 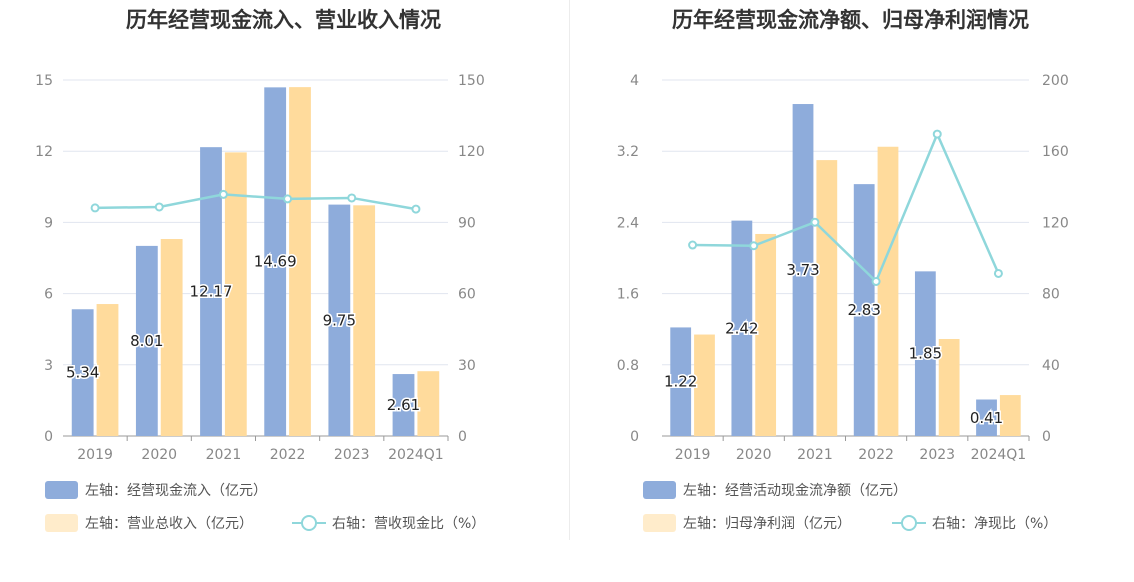 What do you see at coordinates (471, 81) in the screenshot?
I see `y-right-tick-label: 150` at bounding box center [471, 81].